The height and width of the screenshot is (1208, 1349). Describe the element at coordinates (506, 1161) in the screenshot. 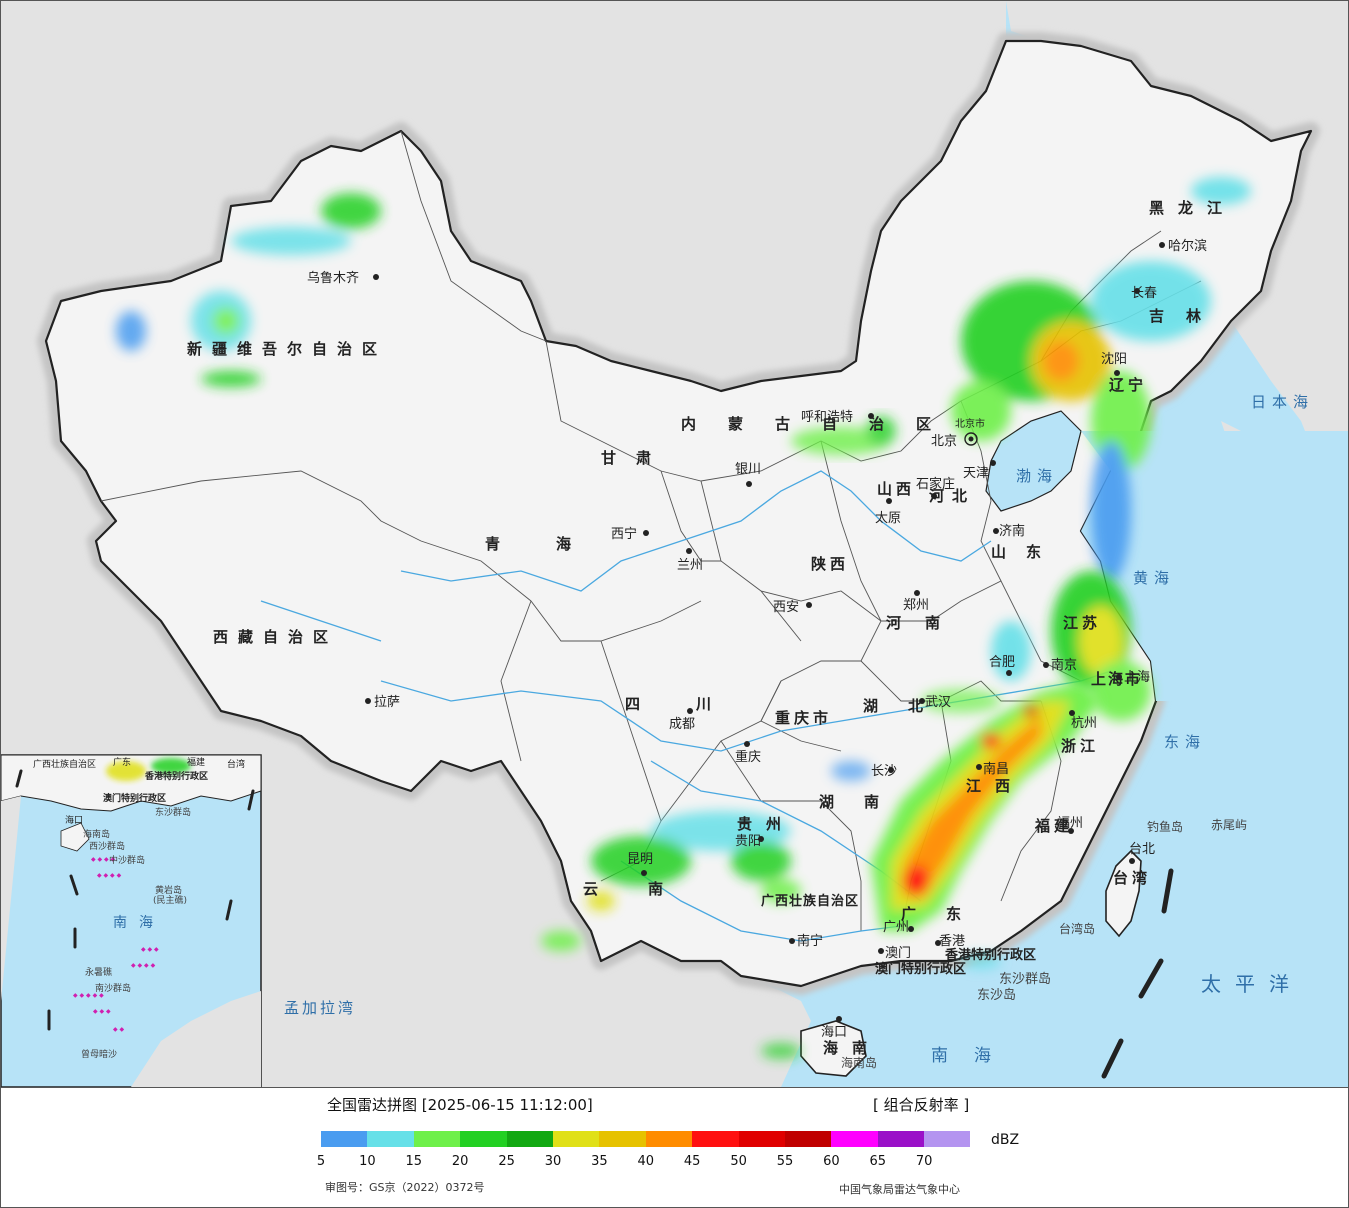

I see `legend-tick: 25` at that location.